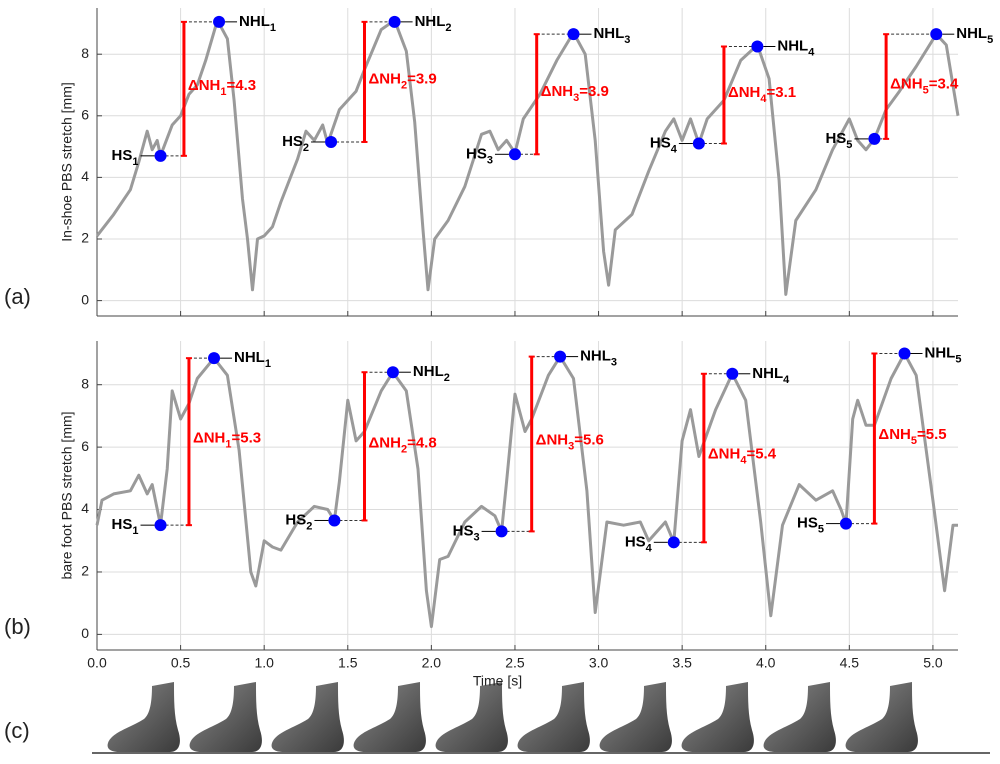 The image size is (1000, 764). I want to click on delta-label-part: 5, so click(926, 90).